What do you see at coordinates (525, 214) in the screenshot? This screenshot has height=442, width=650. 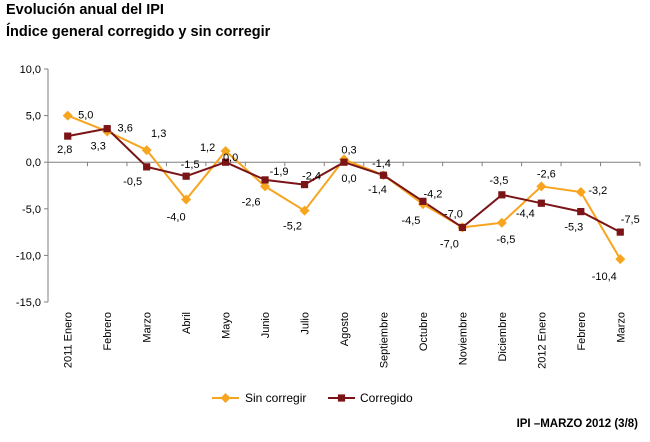 I see `data-label-corregido: -4,4` at bounding box center [525, 214].